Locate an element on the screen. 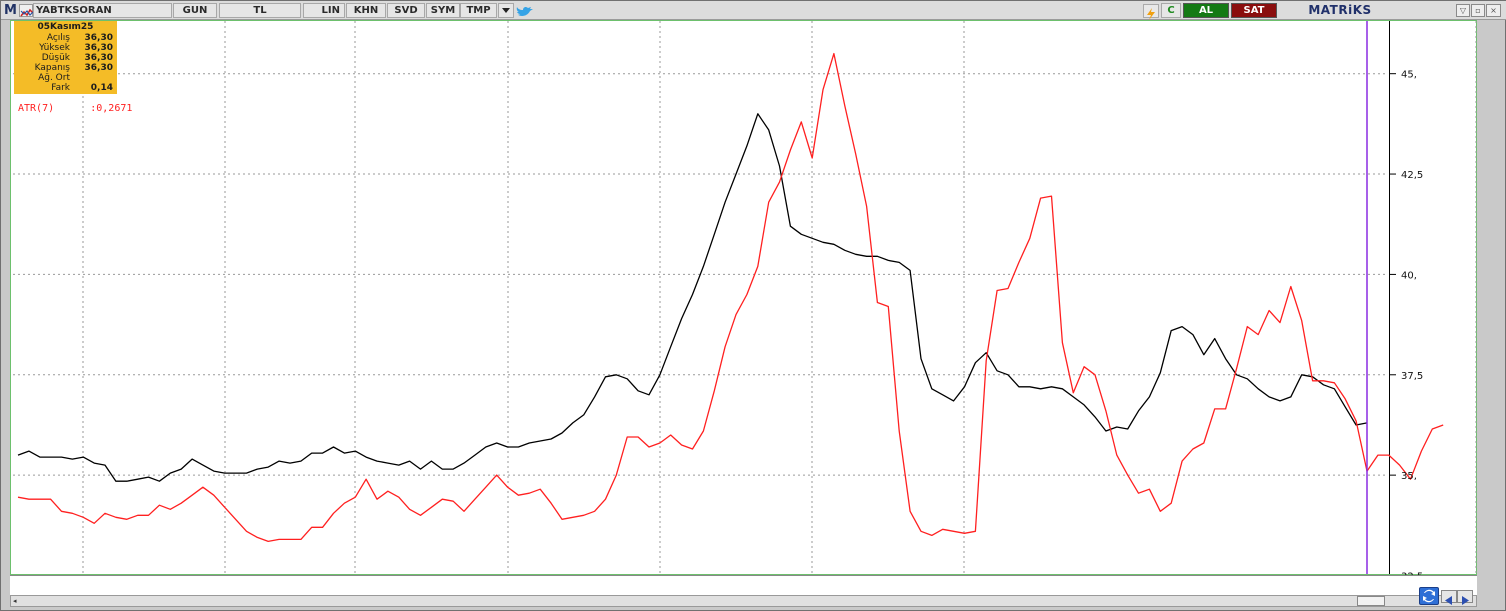 The width and height of the screenshot is (1506, 611). info-label: Açılış is located at coordinates (58, 38).